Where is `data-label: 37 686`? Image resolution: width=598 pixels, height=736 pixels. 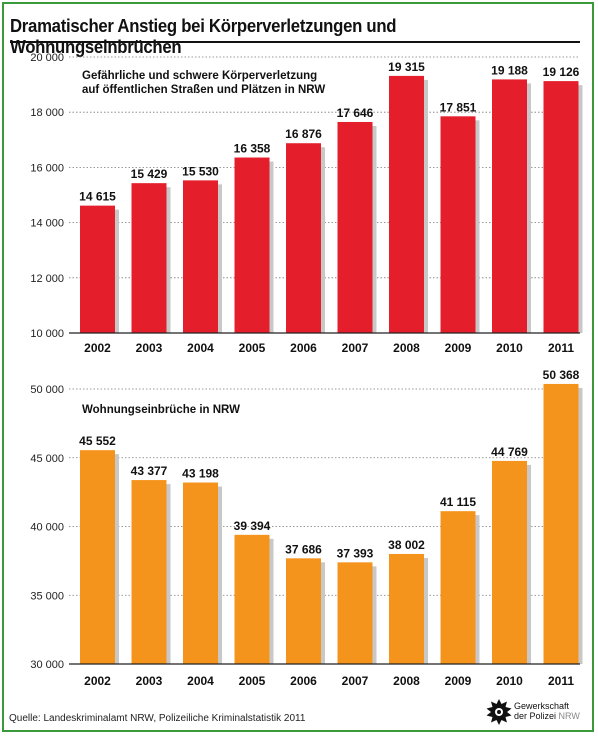
data-label: 37 686 is located at coordinates (303, 549).